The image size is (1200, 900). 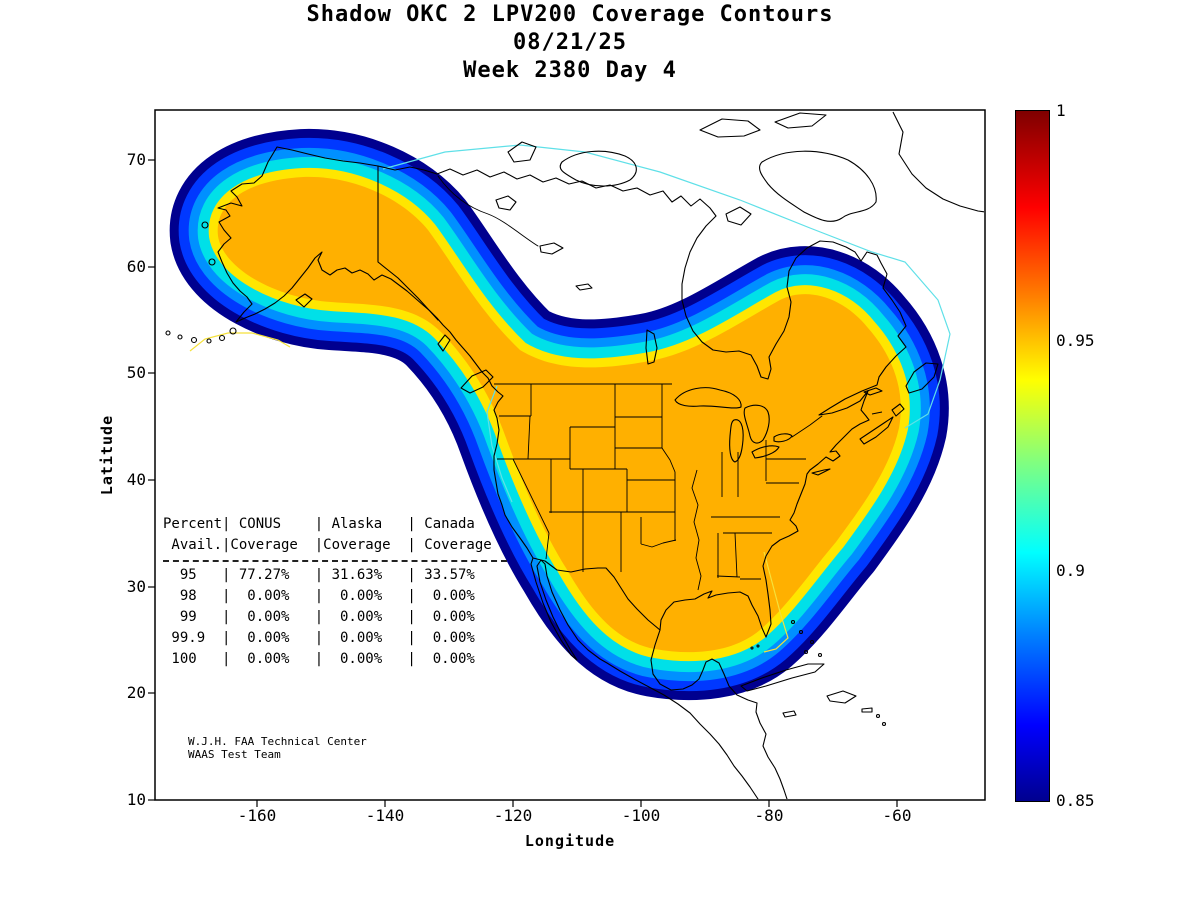 What do you see at coordinates (769, 815) in the screenshot?
I see `x-tick-label: -80` at bounding box center [769, 815].